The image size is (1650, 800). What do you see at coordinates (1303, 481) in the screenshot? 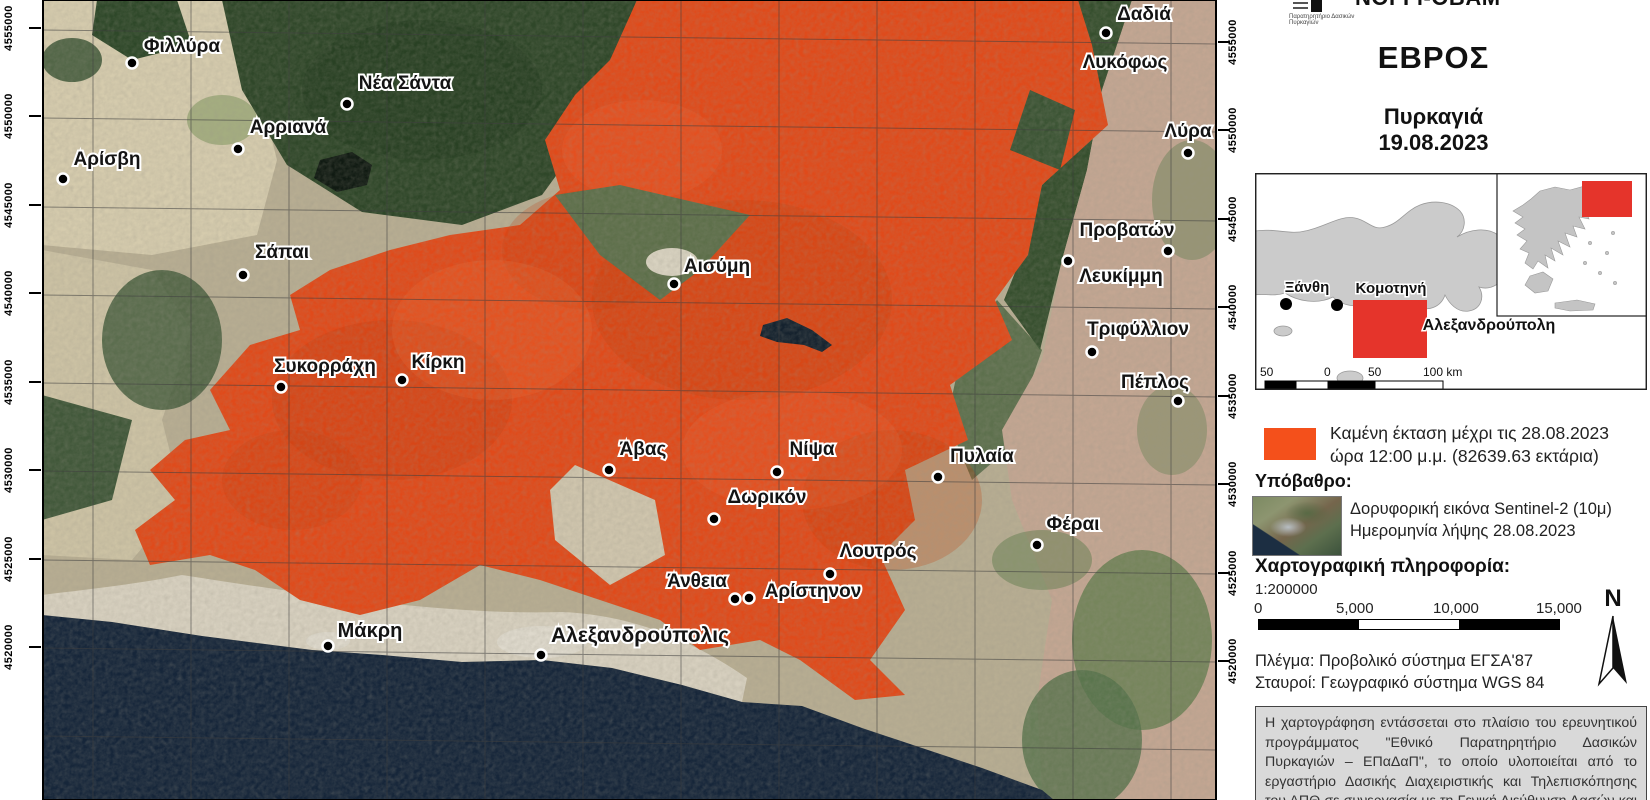
I see `basemap-heading: Υπόβαθρο:` at bounding box center [1303, 481].